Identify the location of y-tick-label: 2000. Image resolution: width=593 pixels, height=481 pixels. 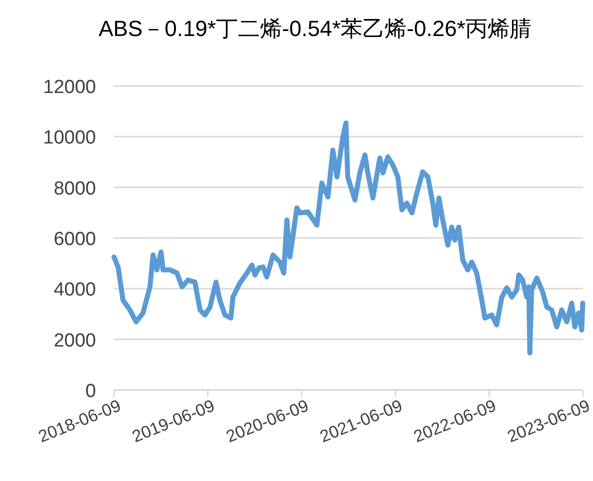
(75, 341).